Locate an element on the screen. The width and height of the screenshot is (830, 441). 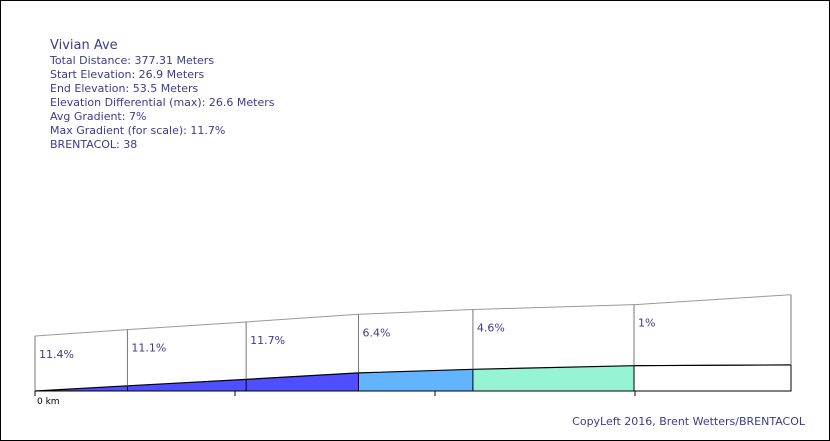
gradient-label: 6.4% is located at coordinates (376, 332).